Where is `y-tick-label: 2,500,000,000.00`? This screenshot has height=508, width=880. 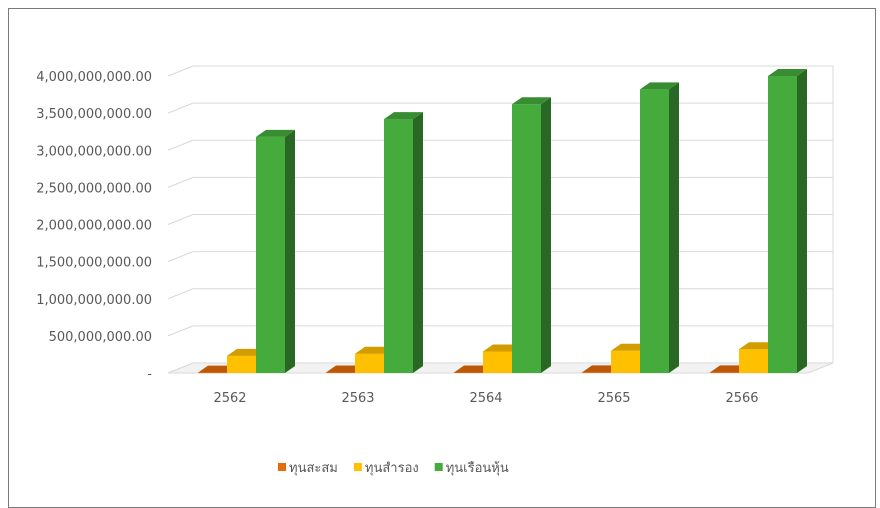 y-tick-label: 2,500,000,000.00 is located at coordinates (94, 188).